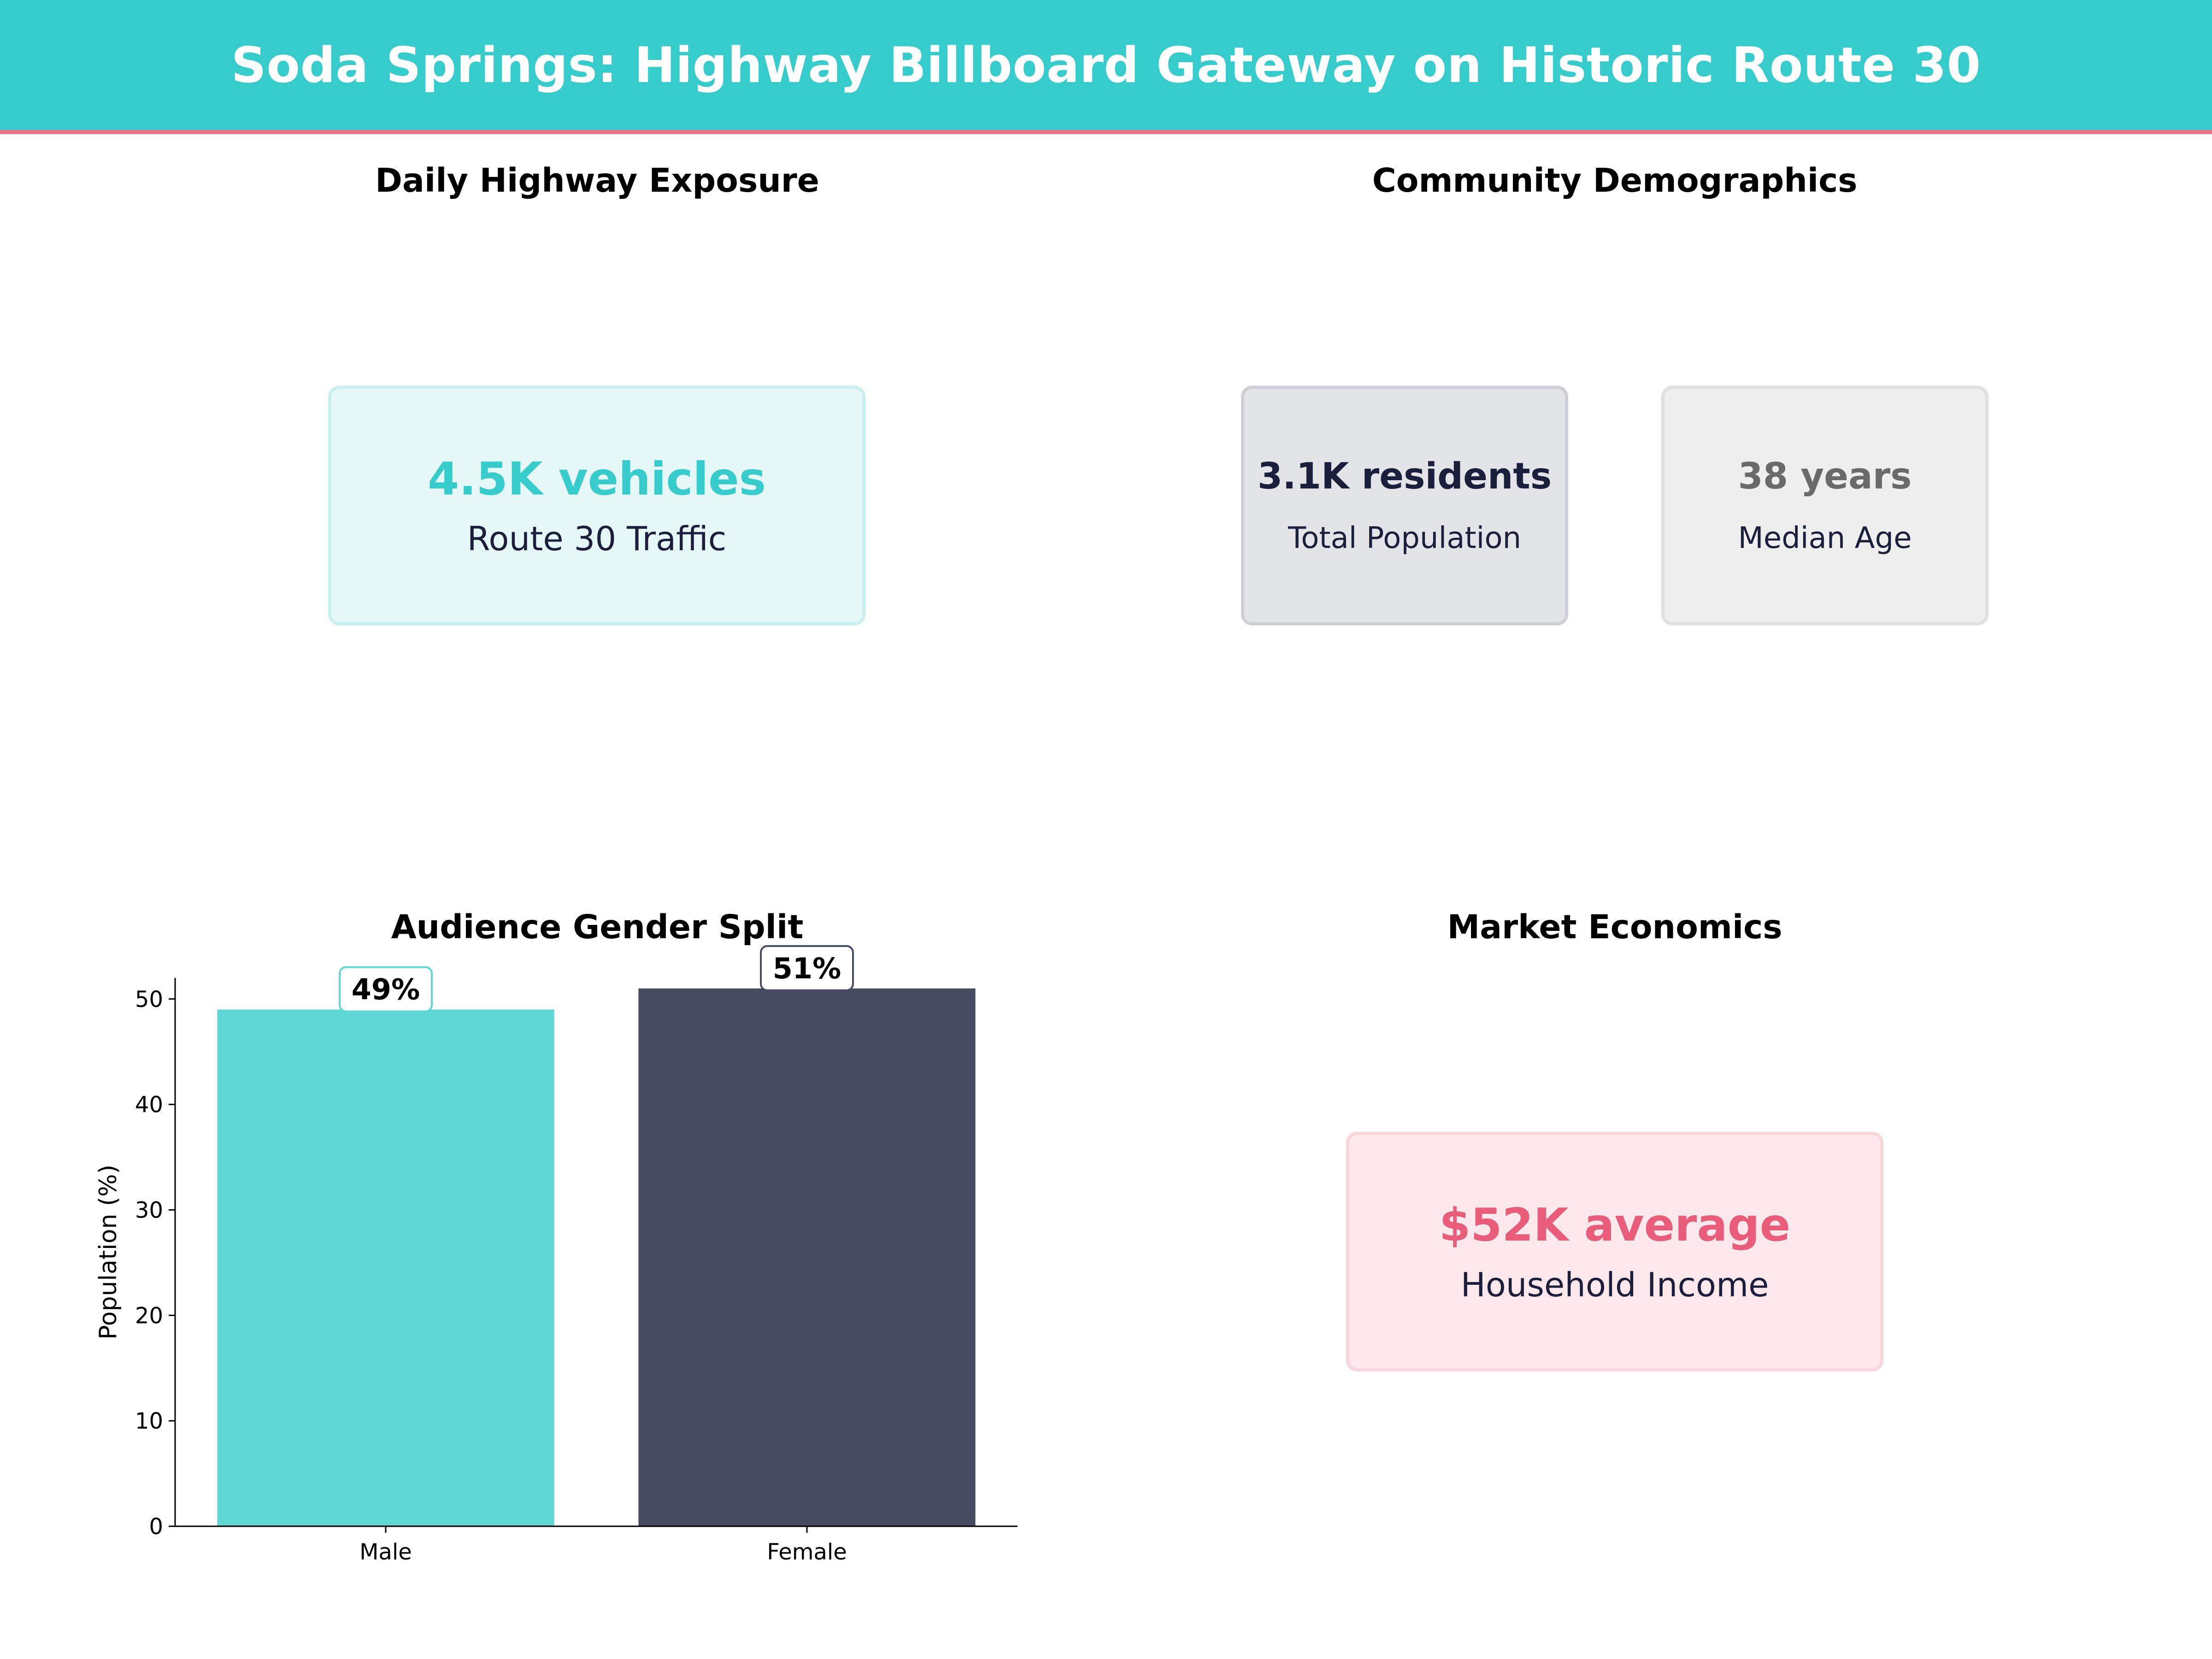 This screenshot has height=1659, width=2212. What do you see at coordinates (1404, 505) in the screenshot?
I see `kpi-card-population: 3.1K residents Total Population` at bounding box center [1404, 505].